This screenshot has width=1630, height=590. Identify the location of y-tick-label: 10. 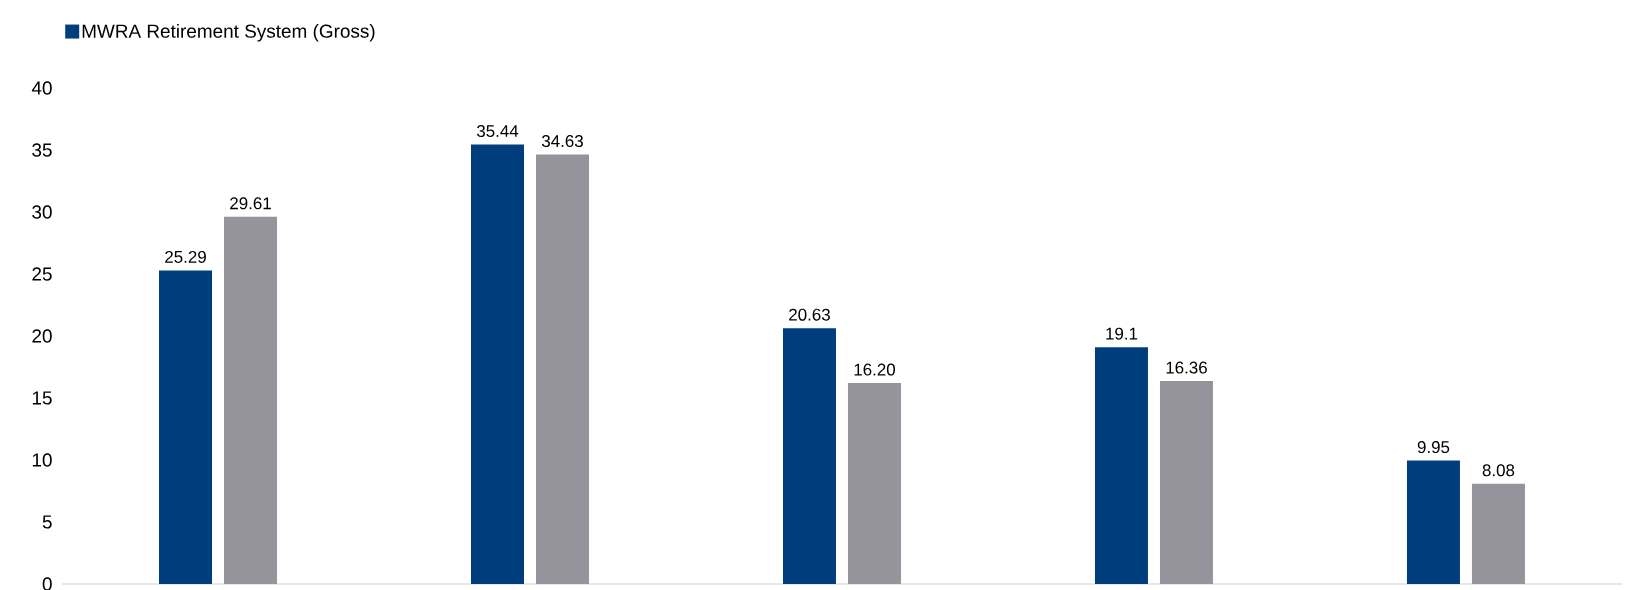
(42, 460).